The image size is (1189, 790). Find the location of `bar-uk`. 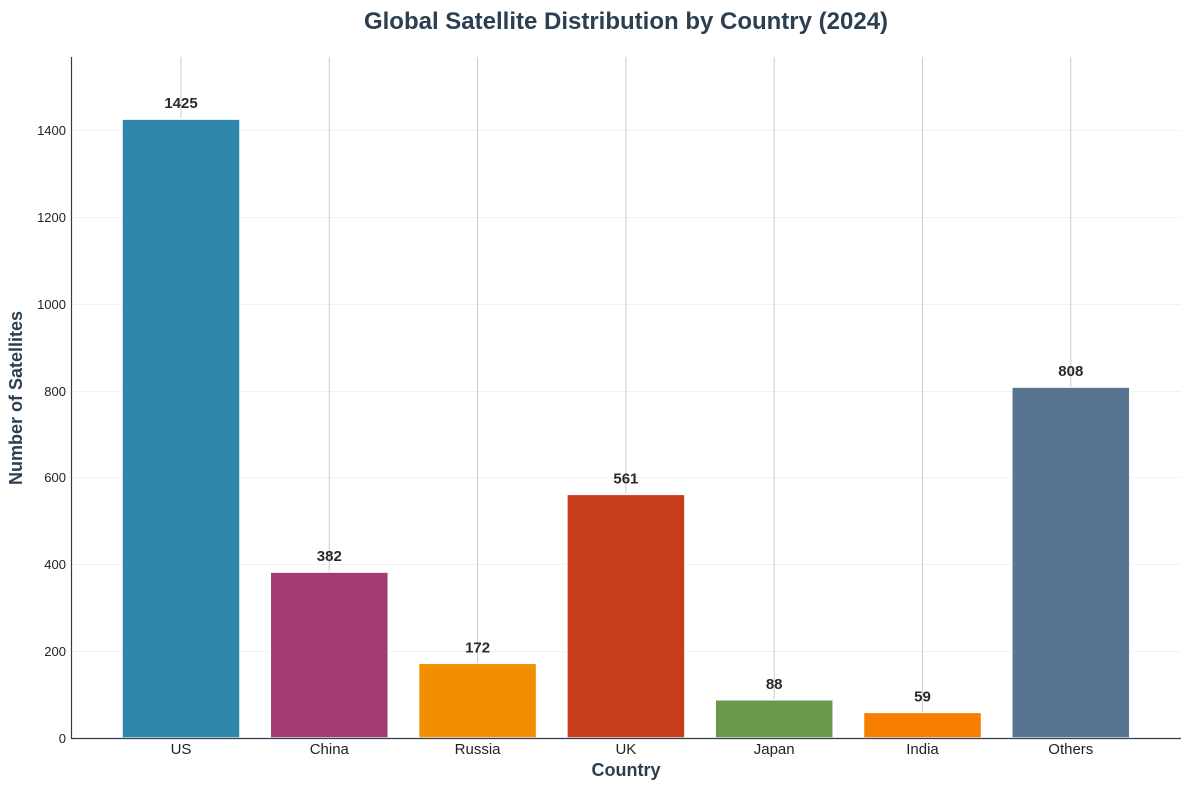

bar-uk is located at coordinates (626, 616).